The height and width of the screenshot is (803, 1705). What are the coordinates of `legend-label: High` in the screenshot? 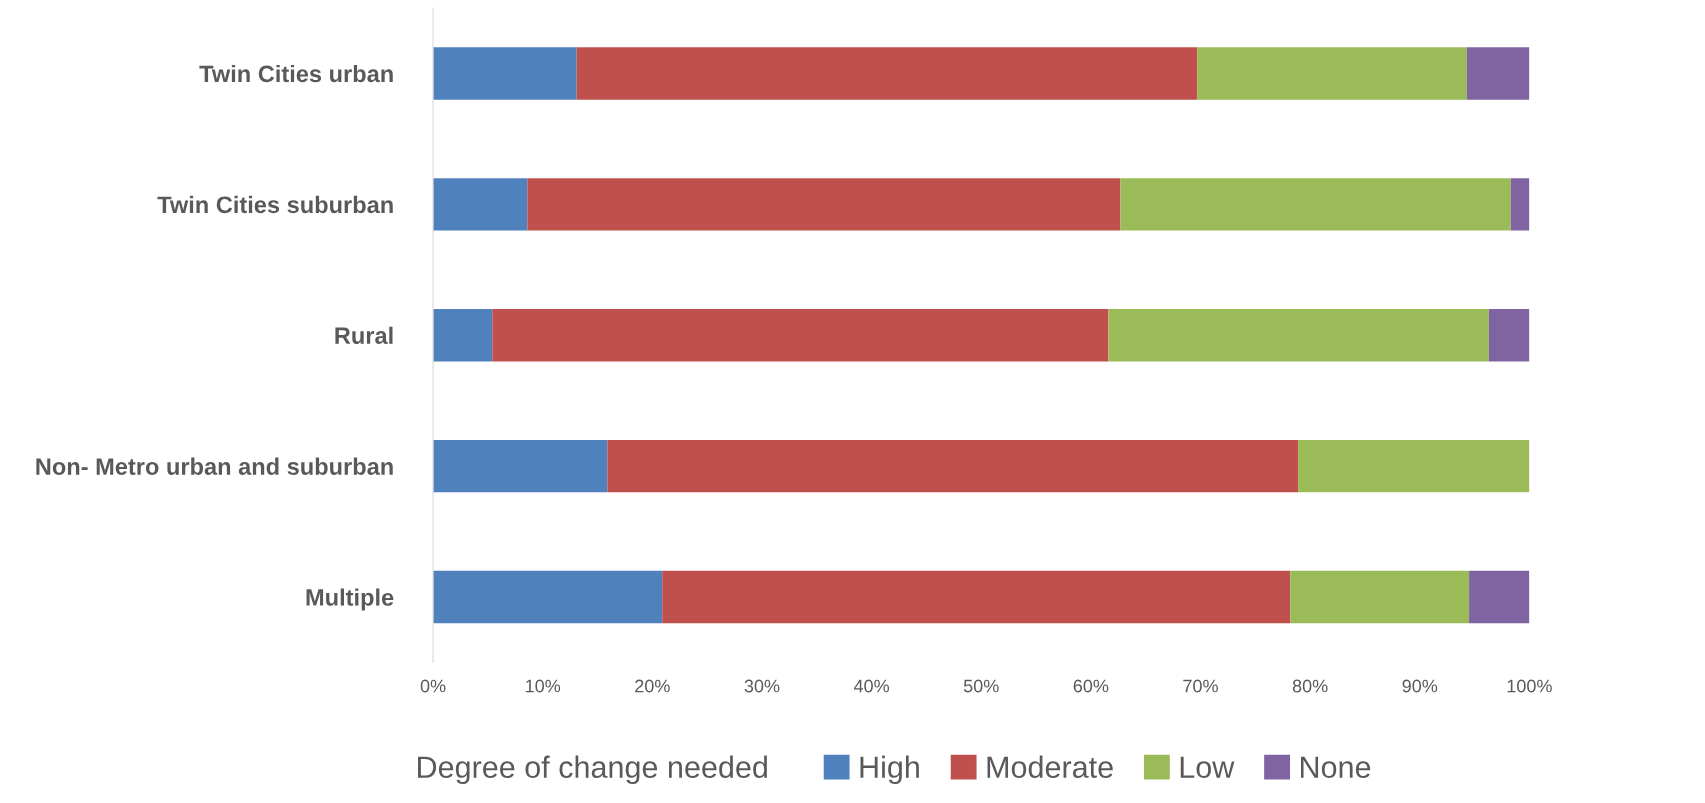 It's located at (889, 770).